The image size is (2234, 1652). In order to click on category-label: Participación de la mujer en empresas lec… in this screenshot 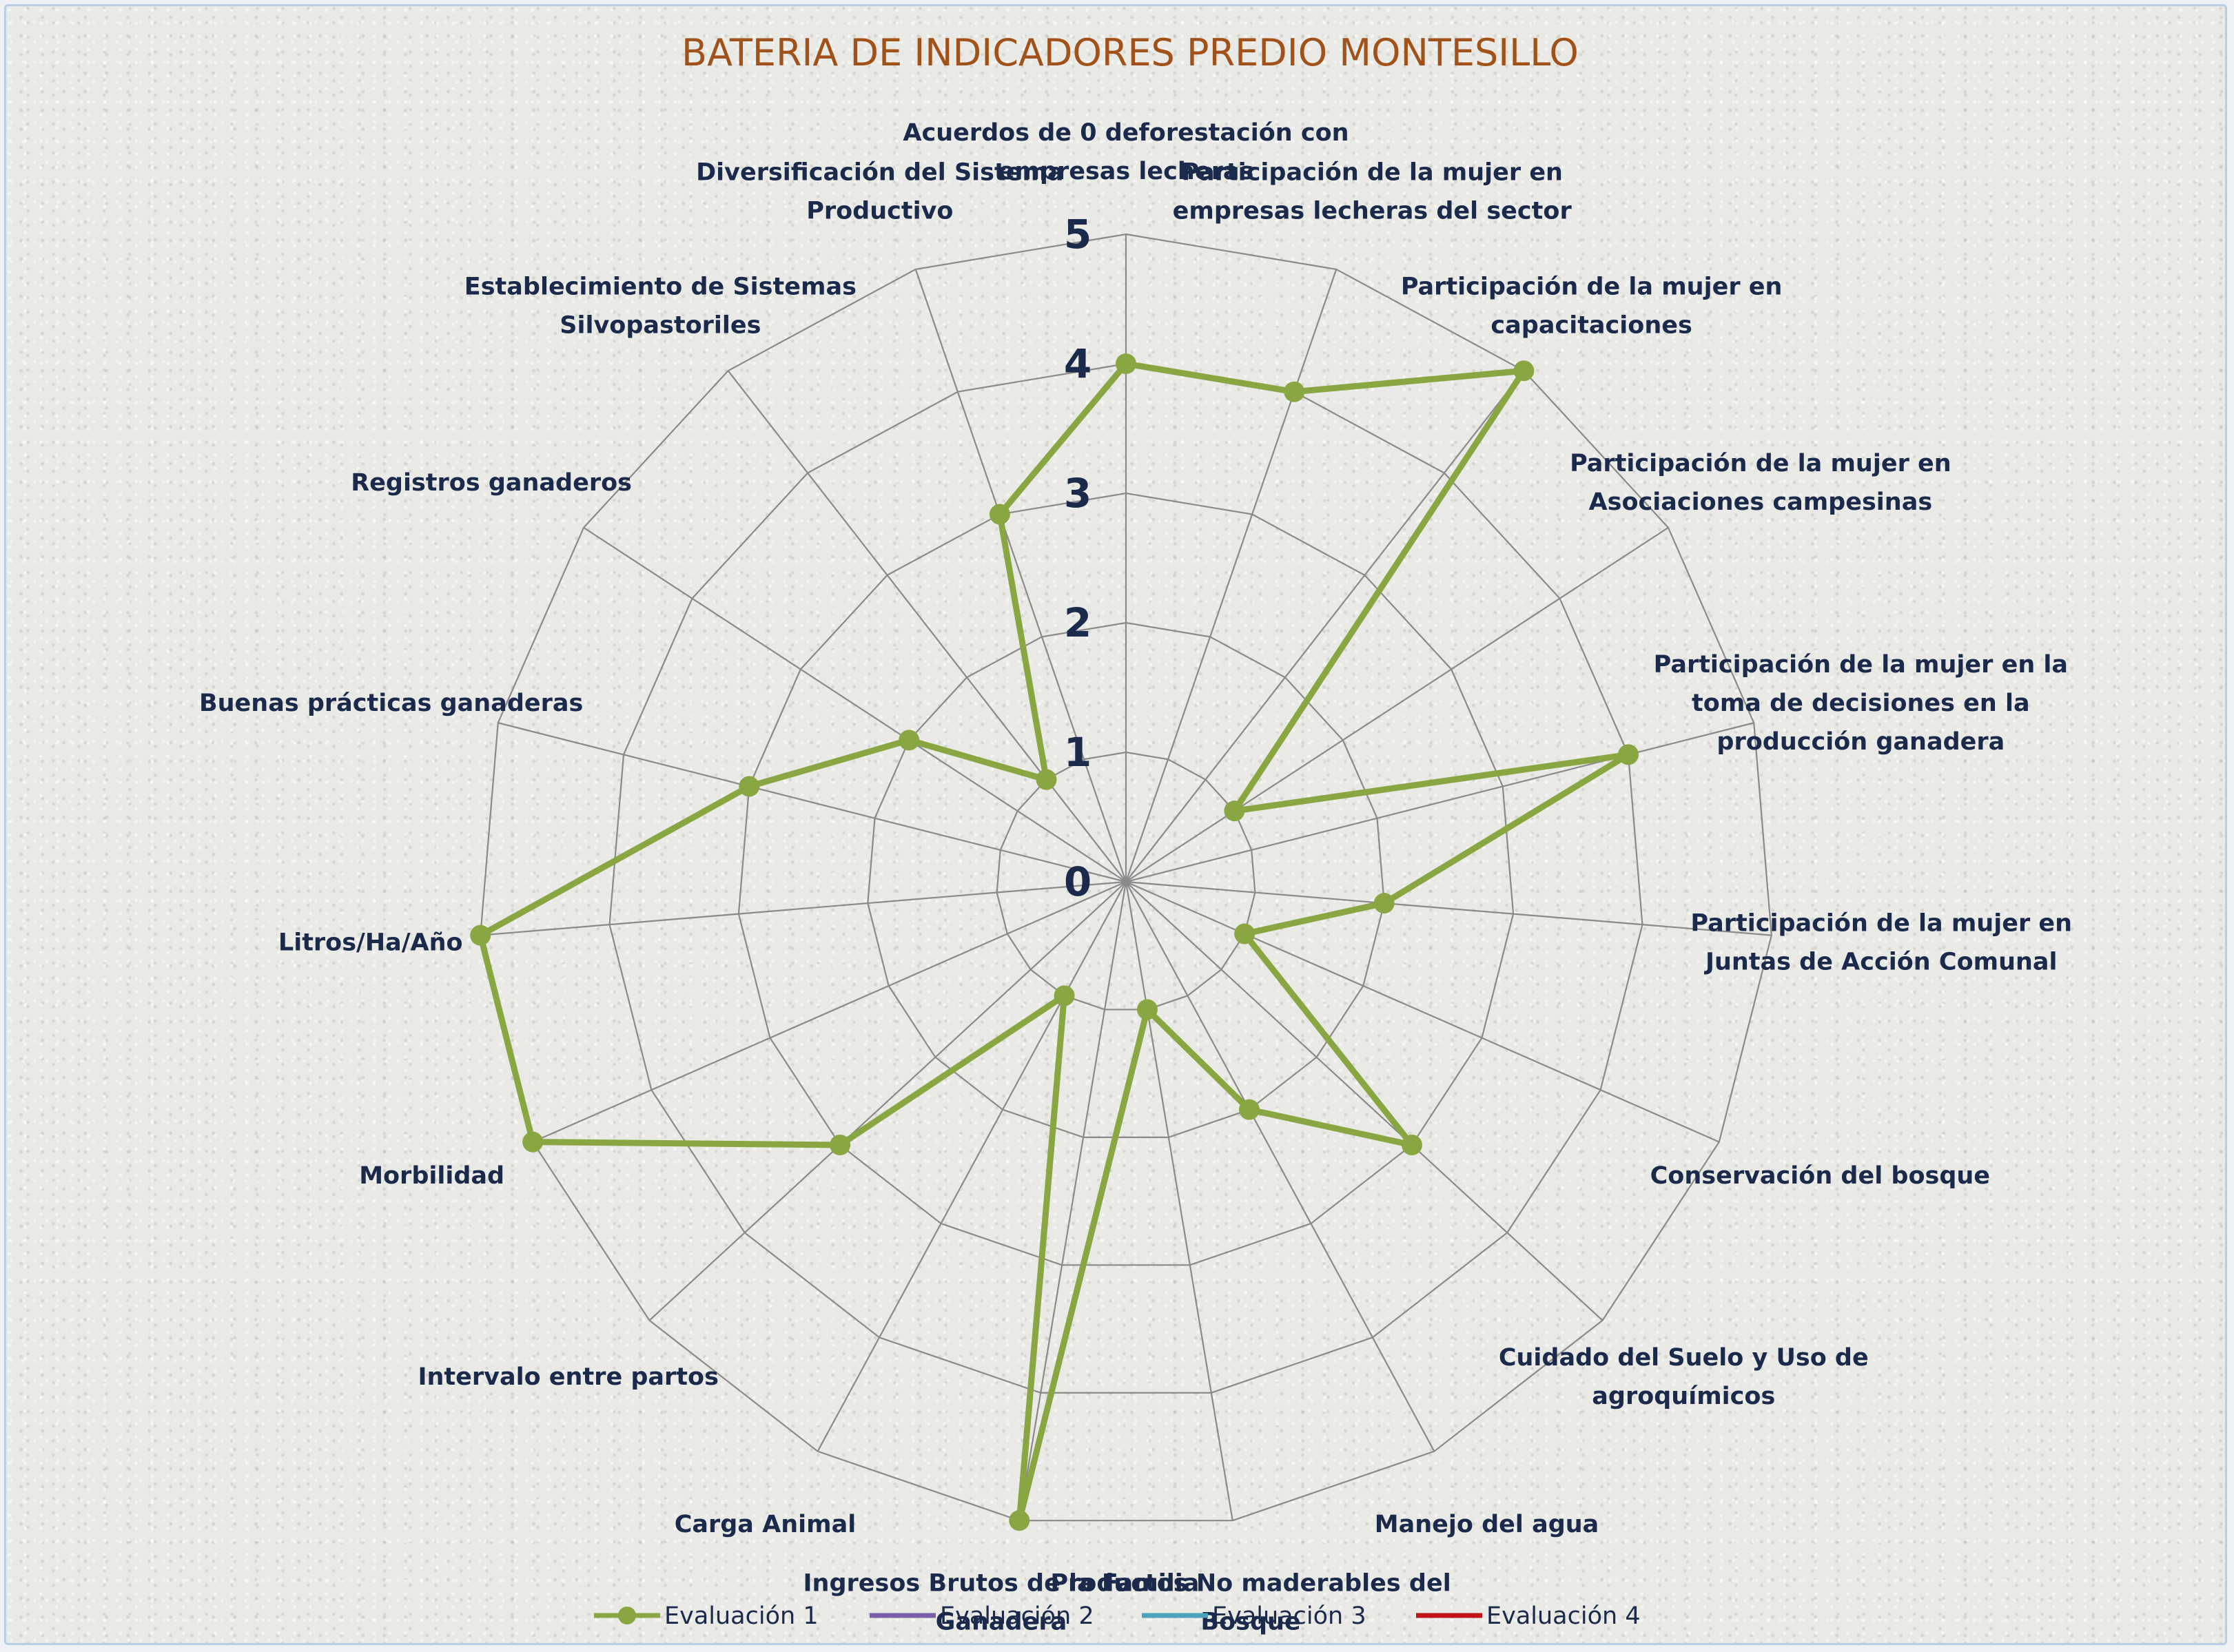, I will do `click(1372, 191)`.